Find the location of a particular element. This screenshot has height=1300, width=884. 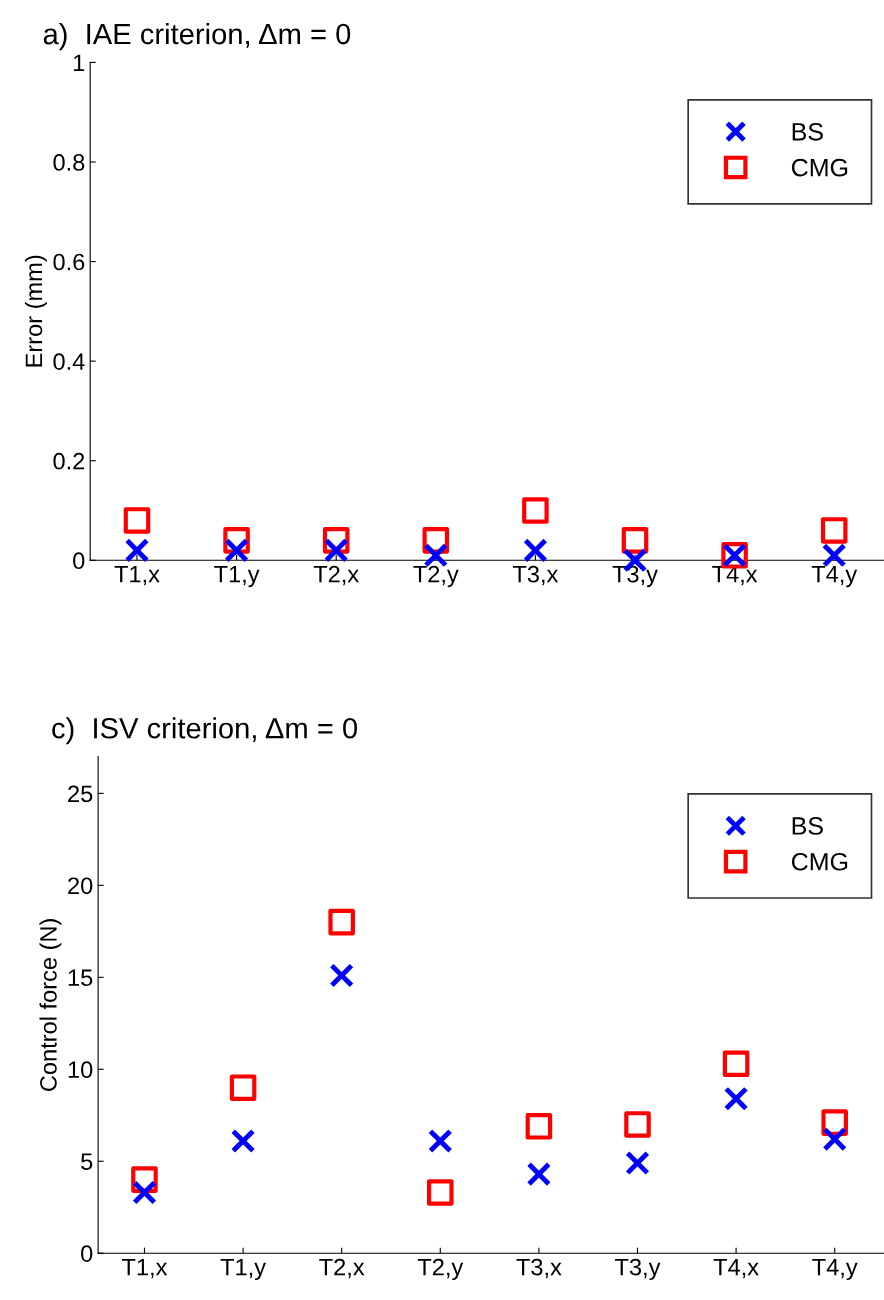

y-tick-label: 0.2 is located at coordinates (69, 461).